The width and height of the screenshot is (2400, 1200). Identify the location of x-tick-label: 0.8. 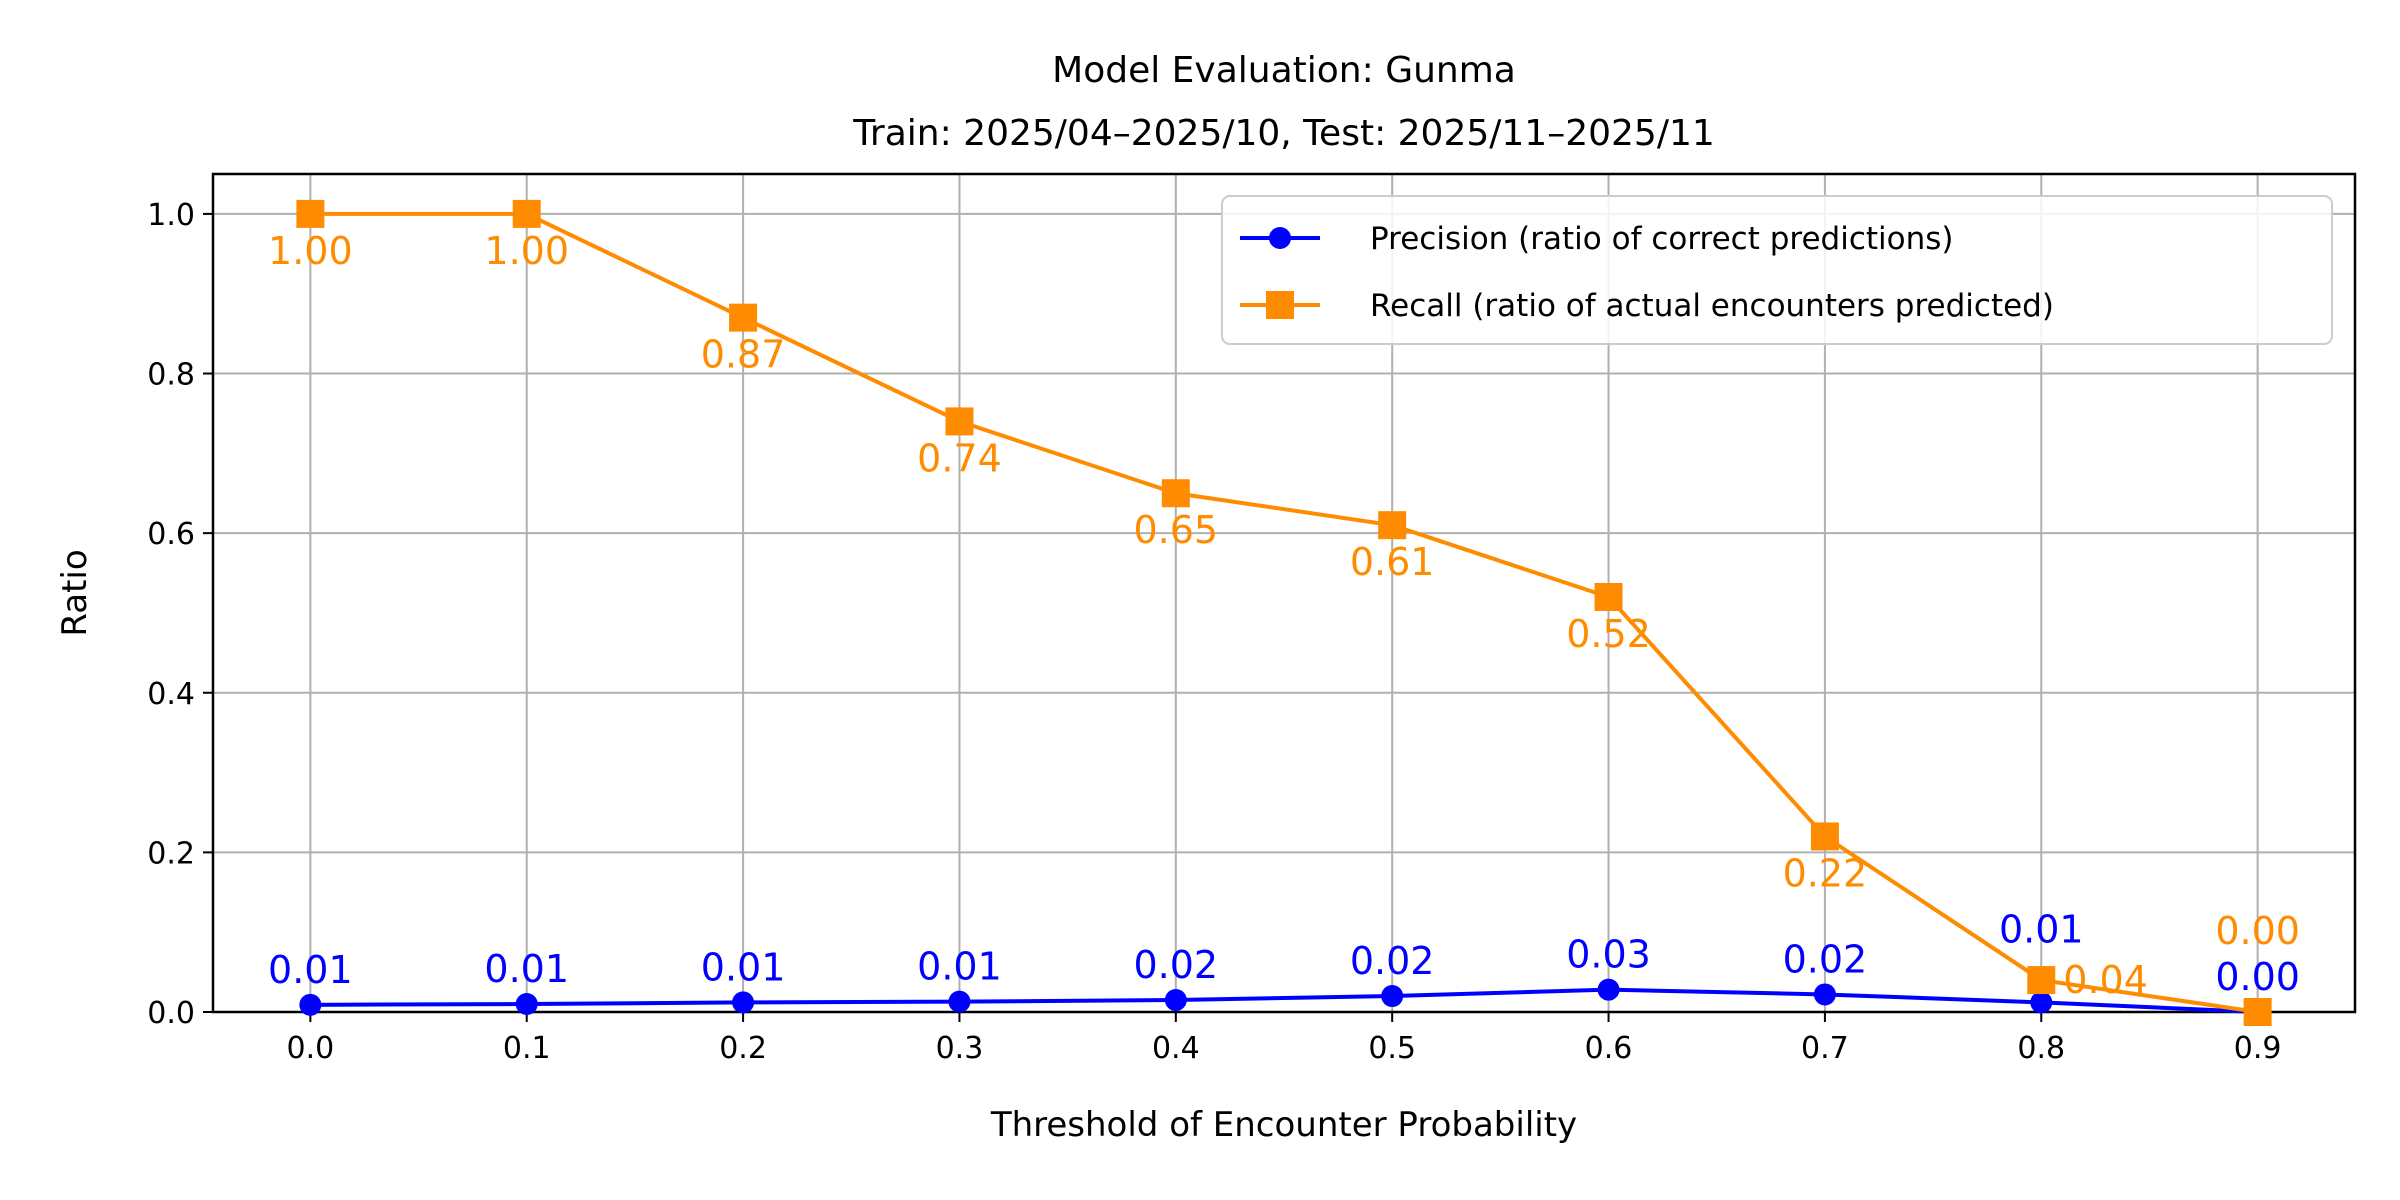
(2041, 1048).